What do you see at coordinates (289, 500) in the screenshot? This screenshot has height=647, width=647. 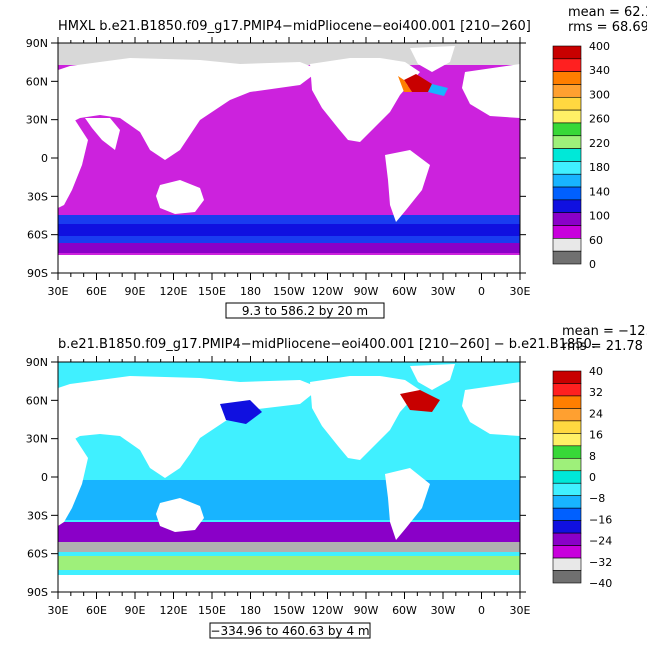 I see `panel-2-ocean-mid-band` at bounding box center [289, 500].